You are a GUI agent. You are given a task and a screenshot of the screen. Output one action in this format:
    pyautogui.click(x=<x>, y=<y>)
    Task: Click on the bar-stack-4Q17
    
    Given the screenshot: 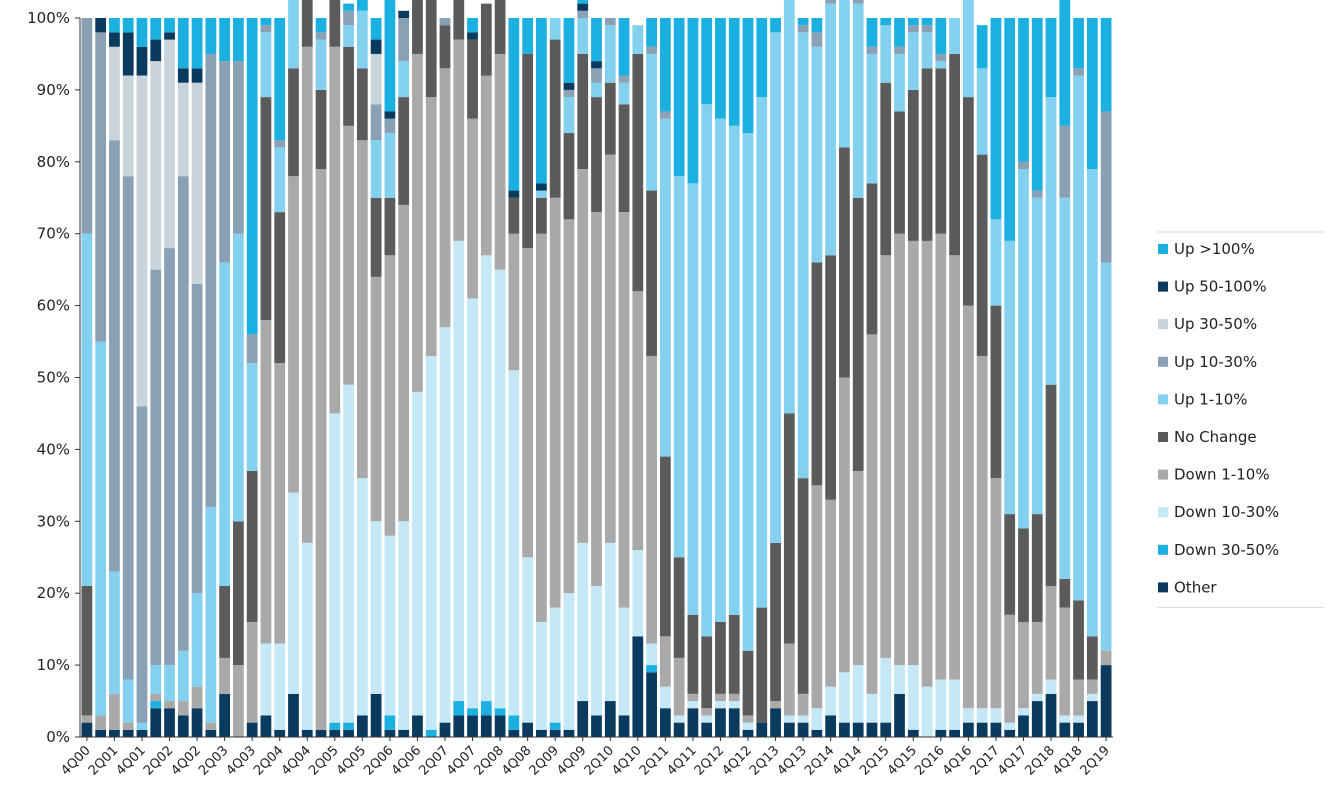 What is the action you would take?
    pyautogui.click(x=1023, y=377)
    